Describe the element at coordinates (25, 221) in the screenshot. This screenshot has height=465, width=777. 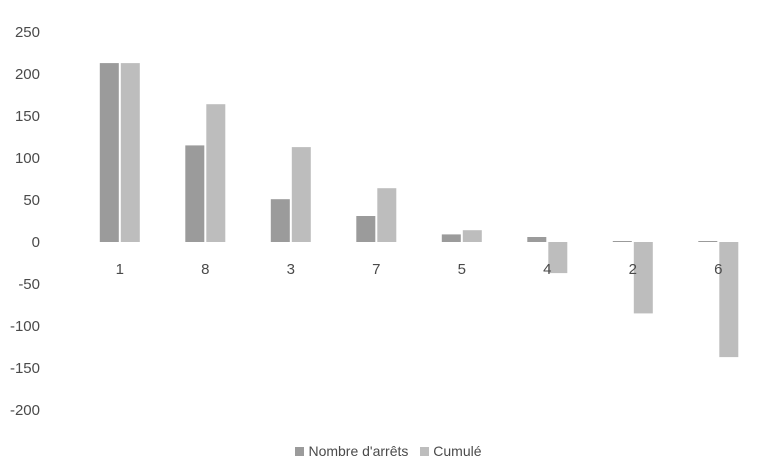
I see `y-axis-tick-labels: 250 200 150 100 50 0 -50 -100 -150 -200` at that location.